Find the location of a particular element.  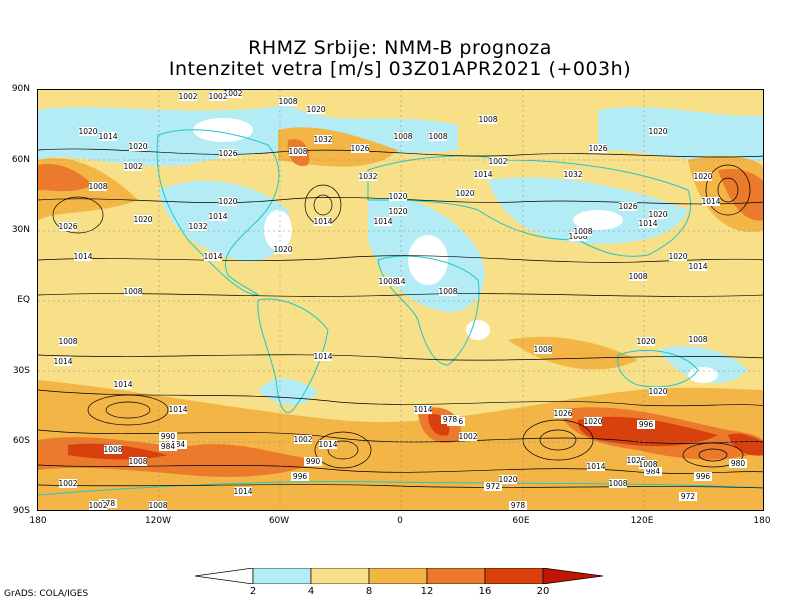

isobar-label: 990 is located at coordinates (168, 436).